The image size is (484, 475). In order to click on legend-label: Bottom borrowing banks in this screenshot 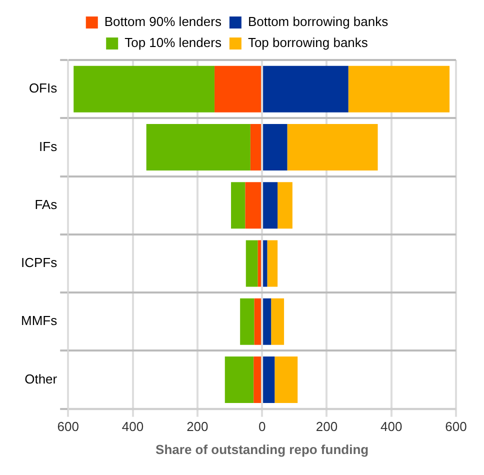, I will do `click(318, 22)`.